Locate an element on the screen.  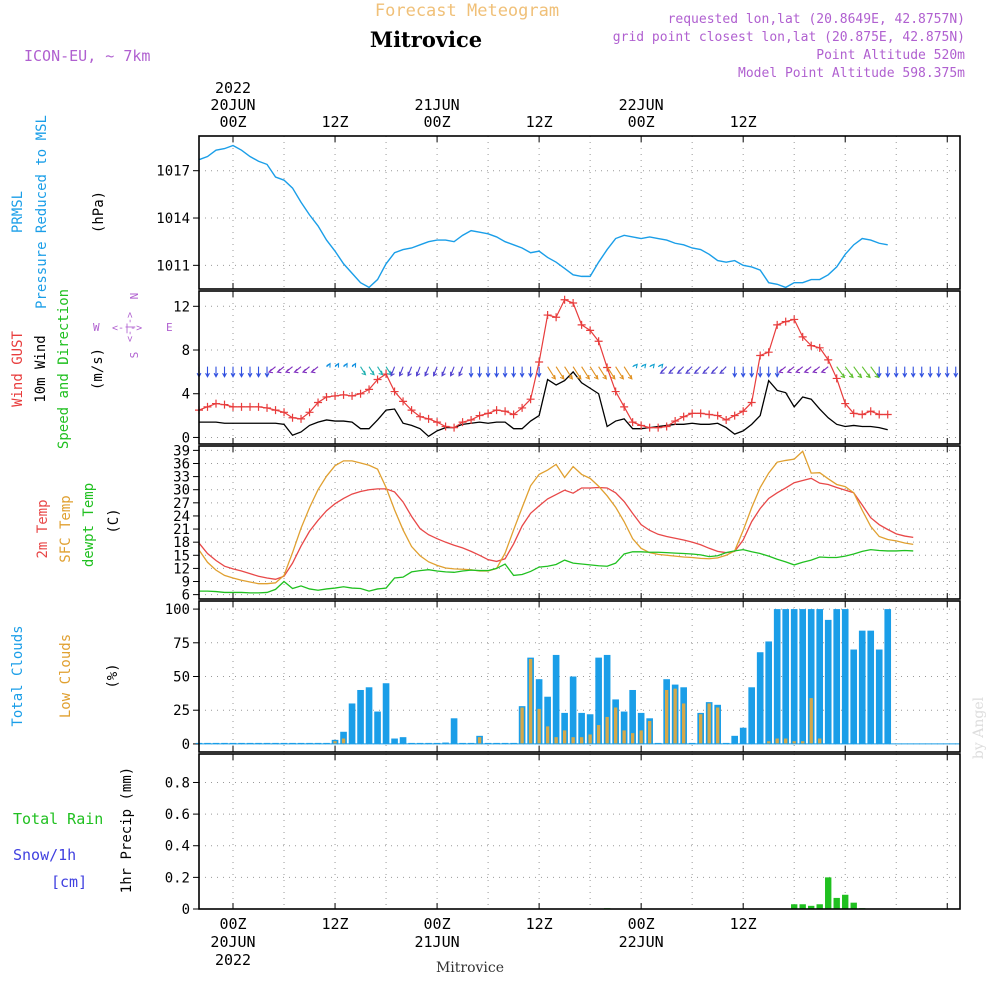
compass-w: W is located at coordinates (96, 327).